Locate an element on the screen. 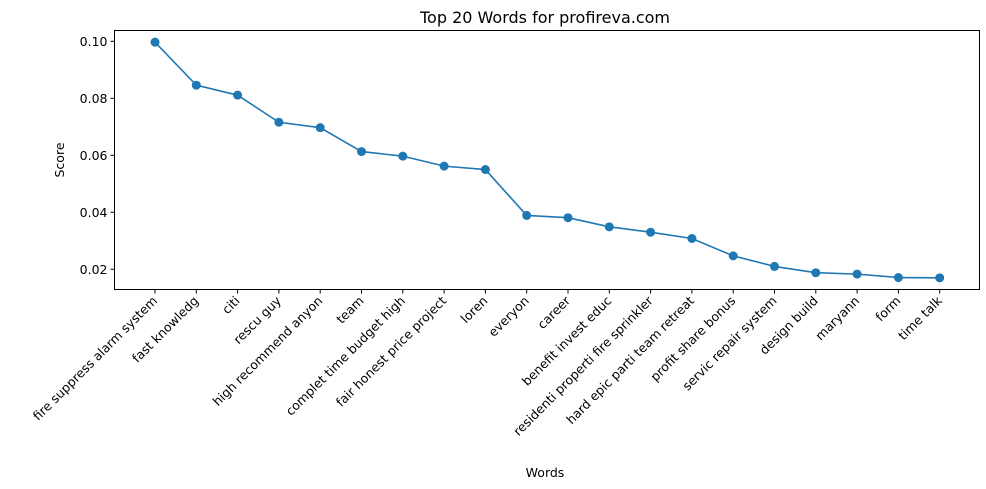  x-tick-label: team is located at coordinates (350, 310).